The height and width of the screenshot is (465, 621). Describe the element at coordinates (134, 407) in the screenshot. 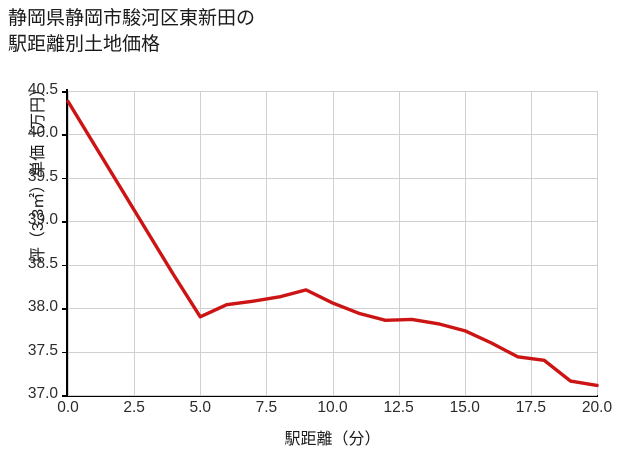

I see `x-tick-label: 2.5` at that location.